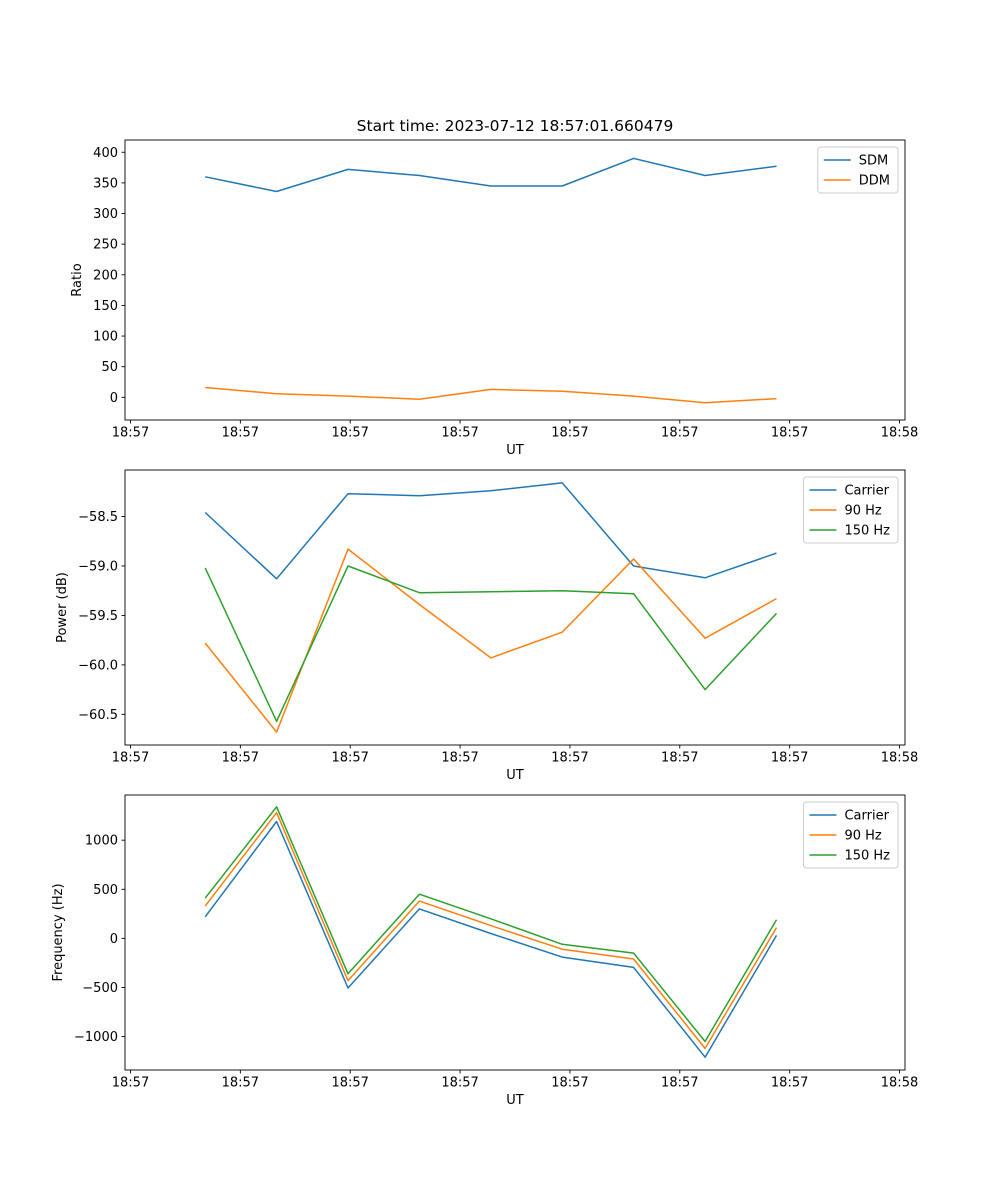 This screenshot has height=1200, width=1000. Describe the element at coordinates (105, 275) in the screenshot. I see `y-tick-label: 200` at that location.